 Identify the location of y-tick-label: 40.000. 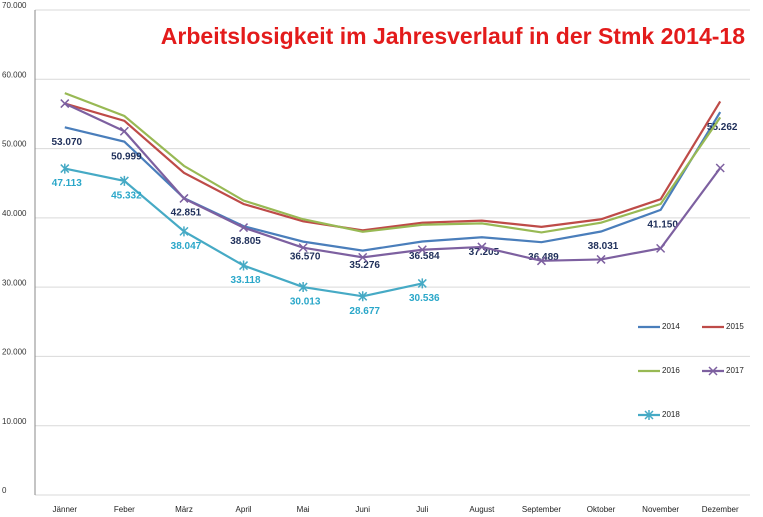
(14, 213).